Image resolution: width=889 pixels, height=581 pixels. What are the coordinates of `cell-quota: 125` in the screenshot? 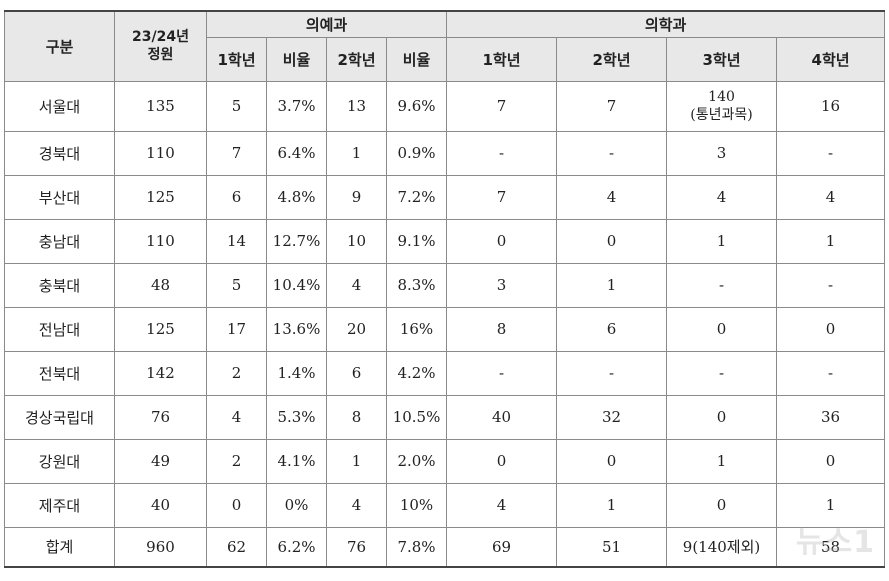 It's located at (160, 197).